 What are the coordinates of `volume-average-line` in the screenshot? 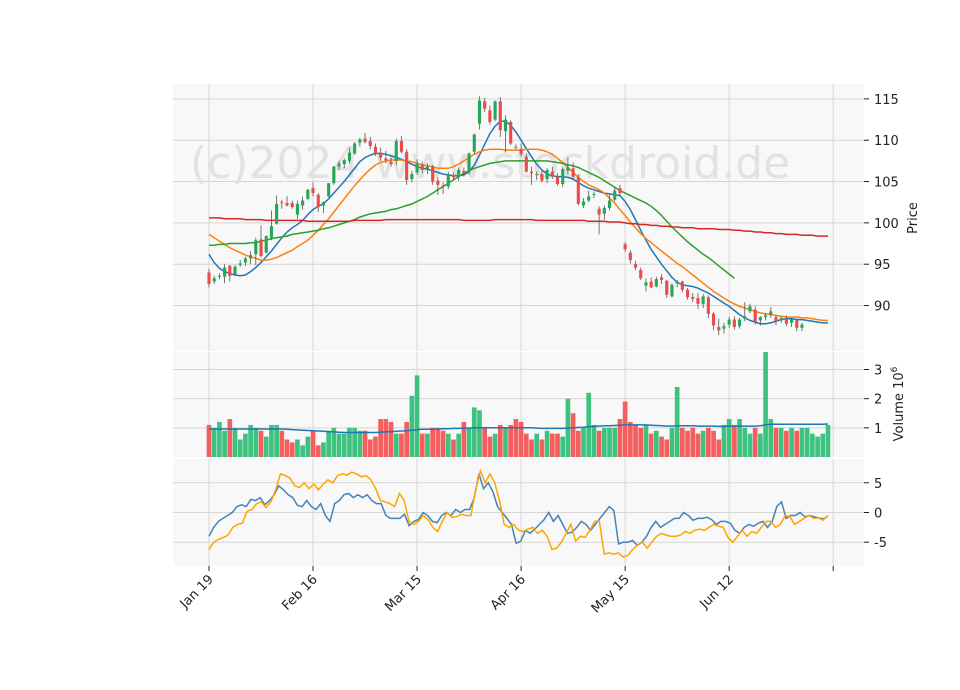 It's located at (519, 428).